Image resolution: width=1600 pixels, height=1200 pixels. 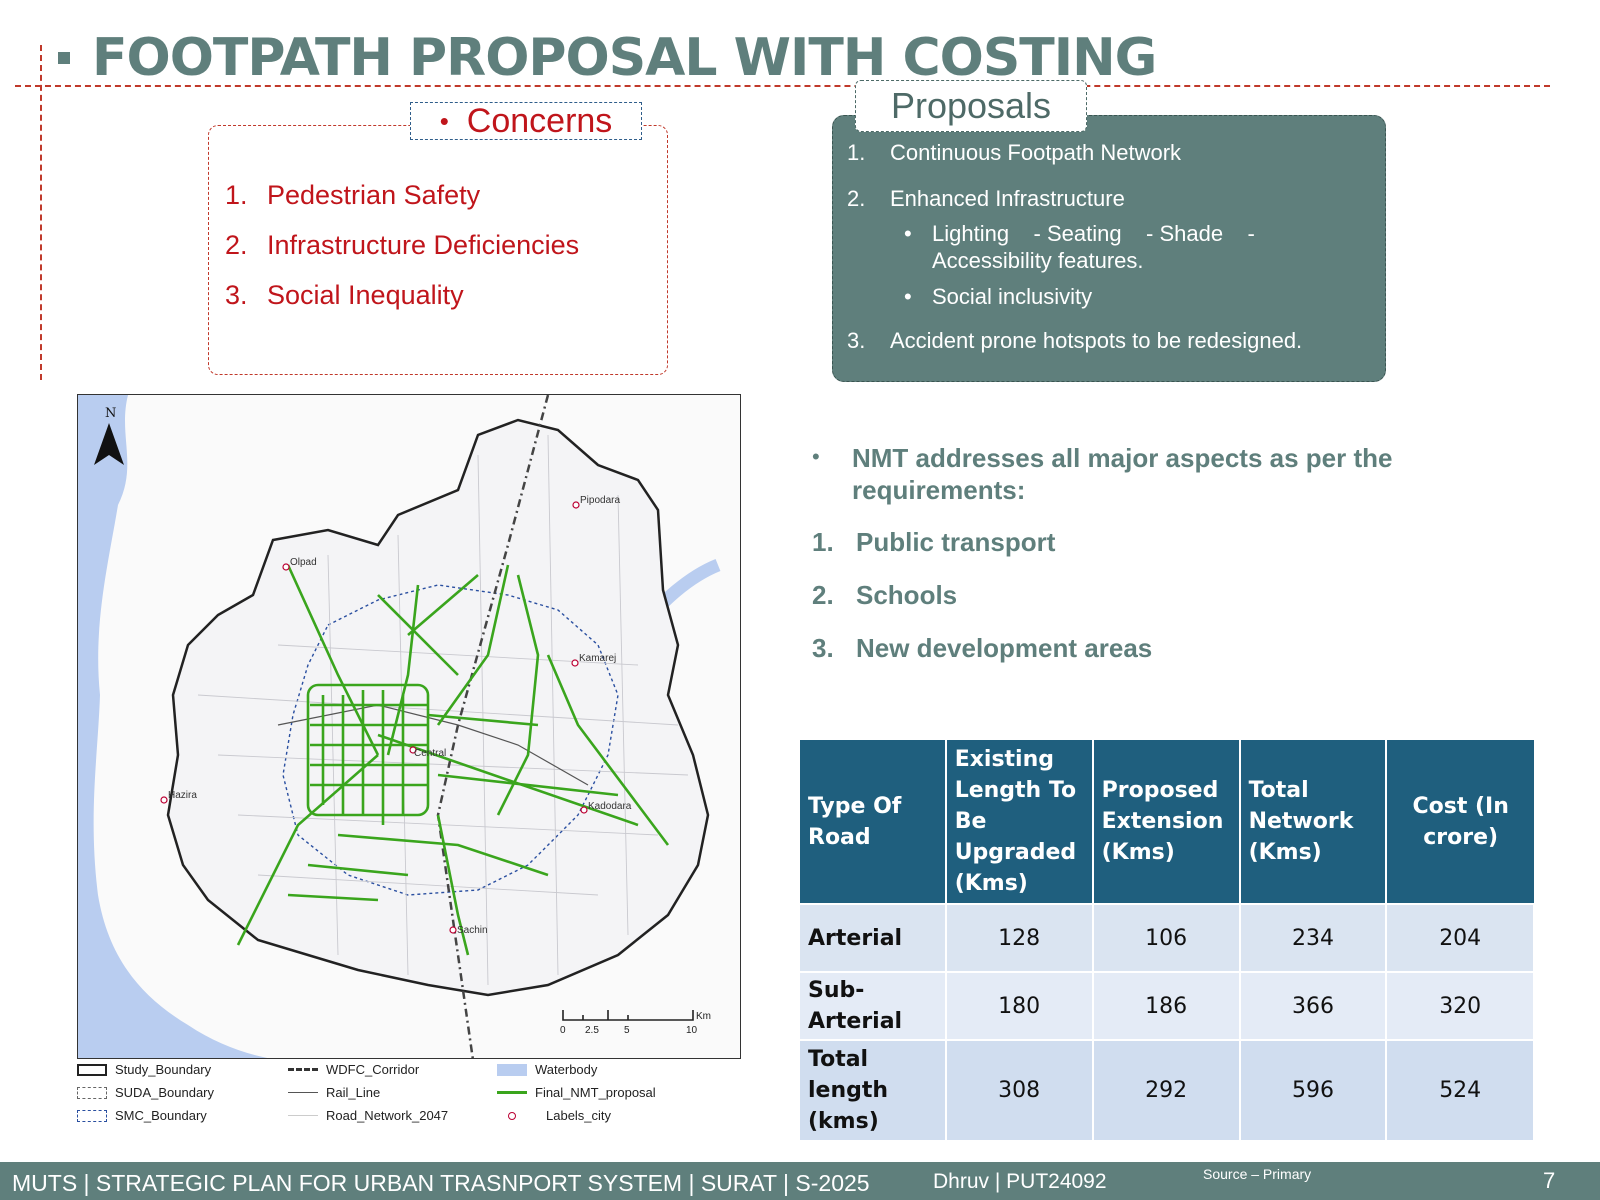 I want to click on table-row: Sub-Arterial 180 186 366 320, so click(x=1167, y=1005).